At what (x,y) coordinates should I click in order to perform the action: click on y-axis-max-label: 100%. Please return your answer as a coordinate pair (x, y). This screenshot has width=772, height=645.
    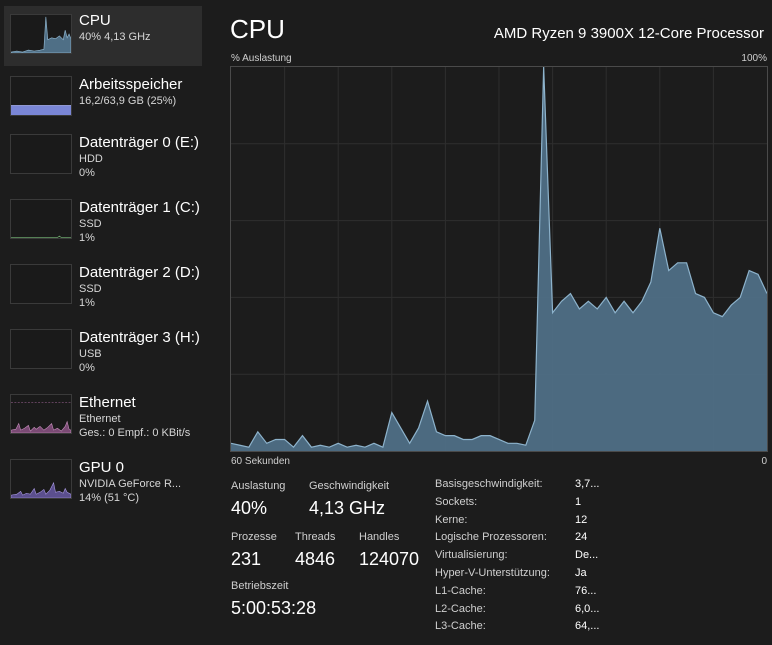
    Looking at the image, I should click on (754, 58).